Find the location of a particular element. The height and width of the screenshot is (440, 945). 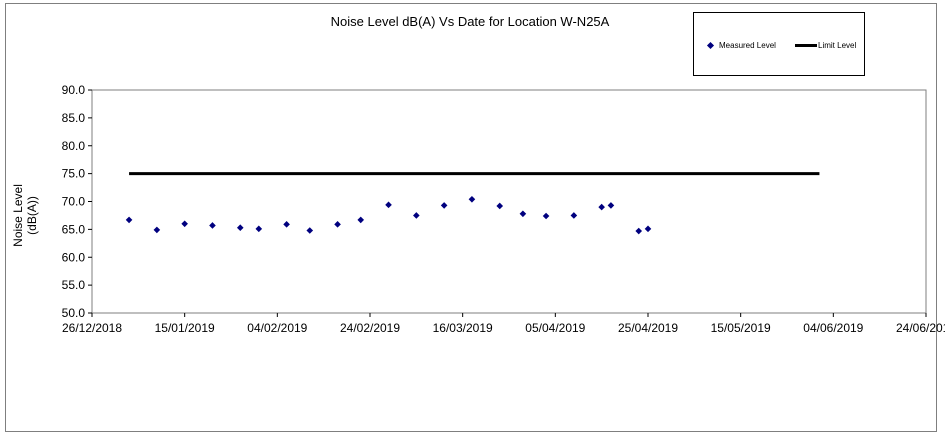

y-axis: 50.0 55.0 60.0 65.0 70.0 75.0 80.0 85.0 90.0 is located at coordinates (77, 201).